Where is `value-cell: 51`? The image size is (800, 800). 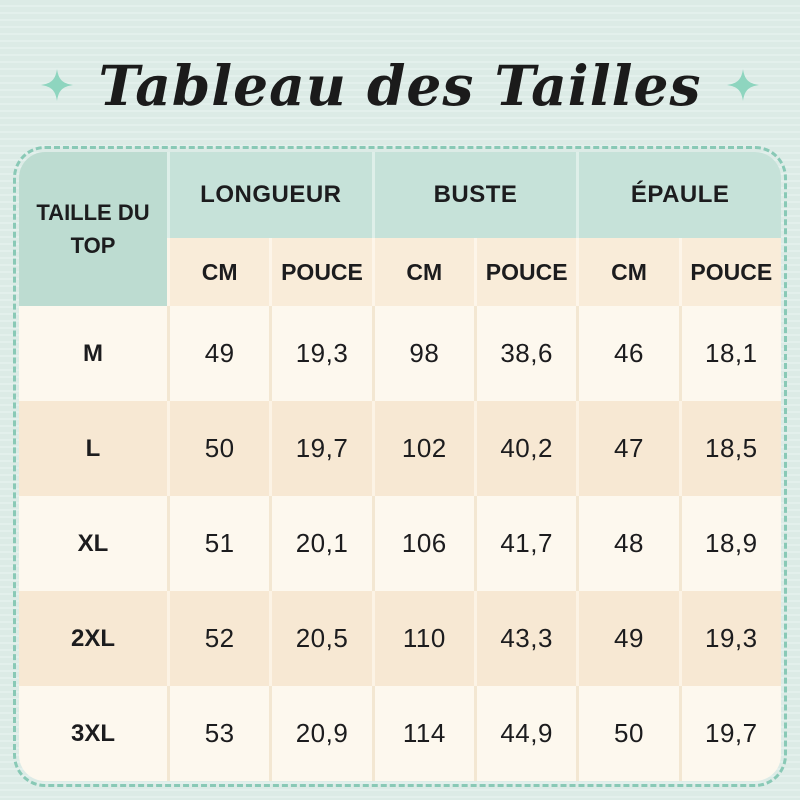
value-cell: 51 is located at coordinates (218, 543).